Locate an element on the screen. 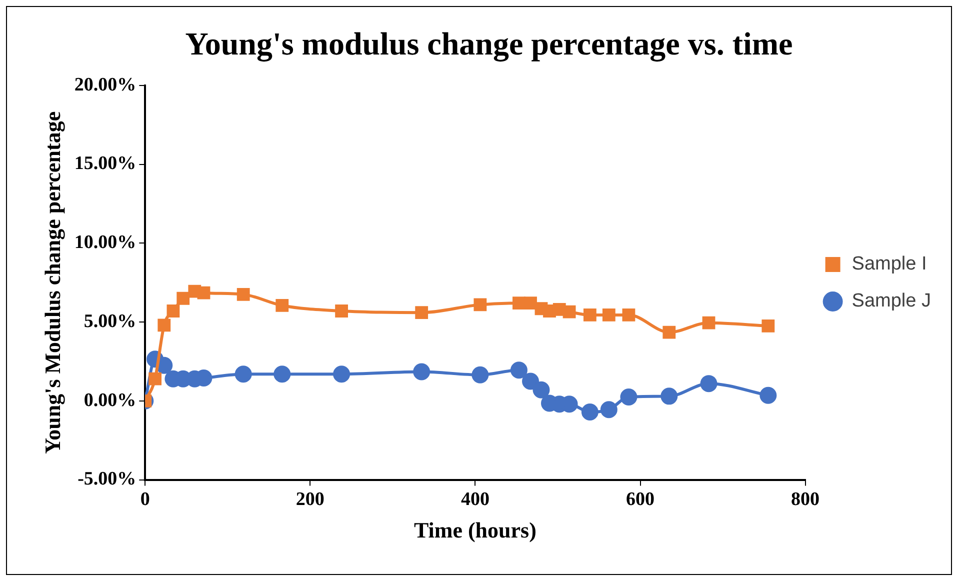 Image resolution: width=958 pixels, height=581 pixels. y-tick-label: -5.00% is located at coordinates (107, 479).